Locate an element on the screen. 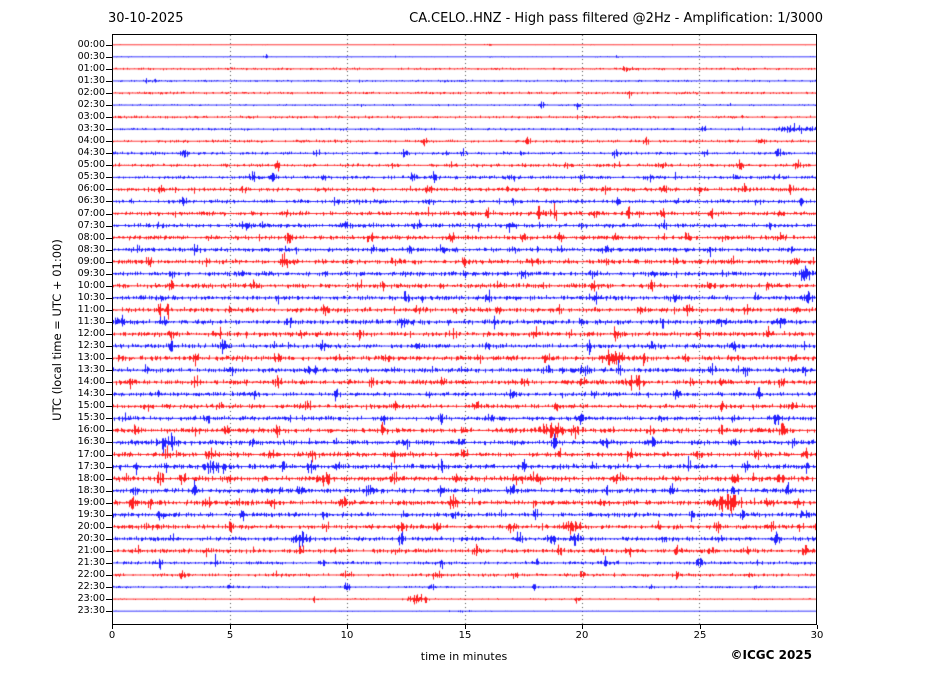 This screenshot has height=696, width=927. y-tick-label: 13:30 is located at coordinates (91, 369).